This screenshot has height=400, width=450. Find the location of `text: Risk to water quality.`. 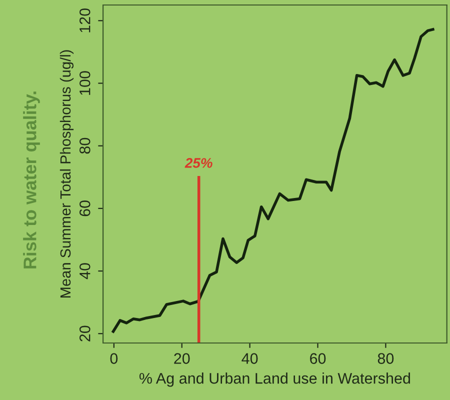

text: Risk to water quality. is located at coordinates (31, 180).